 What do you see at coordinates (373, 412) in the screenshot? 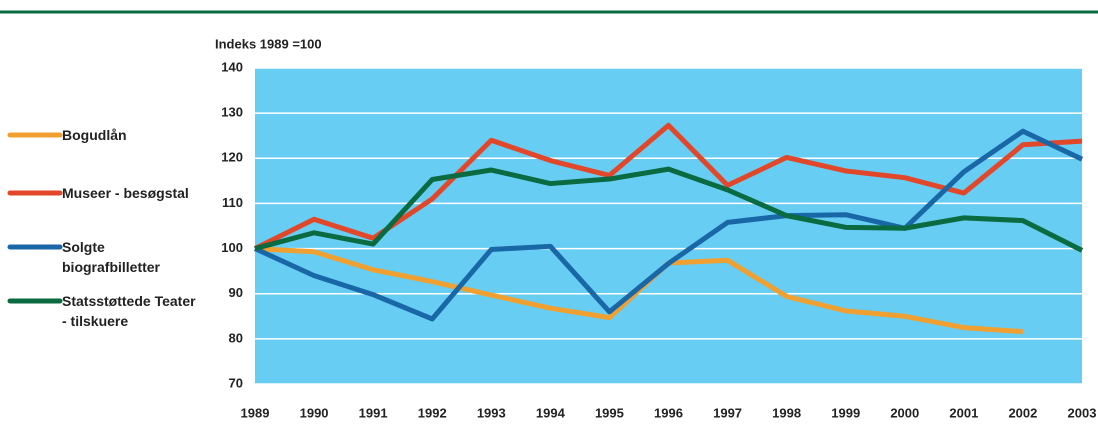
I see `x-tick-label: 1991` at bounding box center [373, 412].